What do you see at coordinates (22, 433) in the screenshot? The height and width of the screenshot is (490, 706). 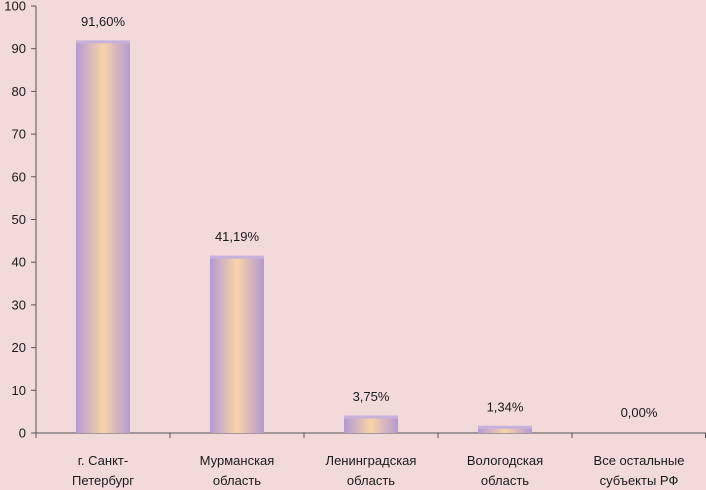 I see `y-tick-label: 0` at bounding box center [22, 433].